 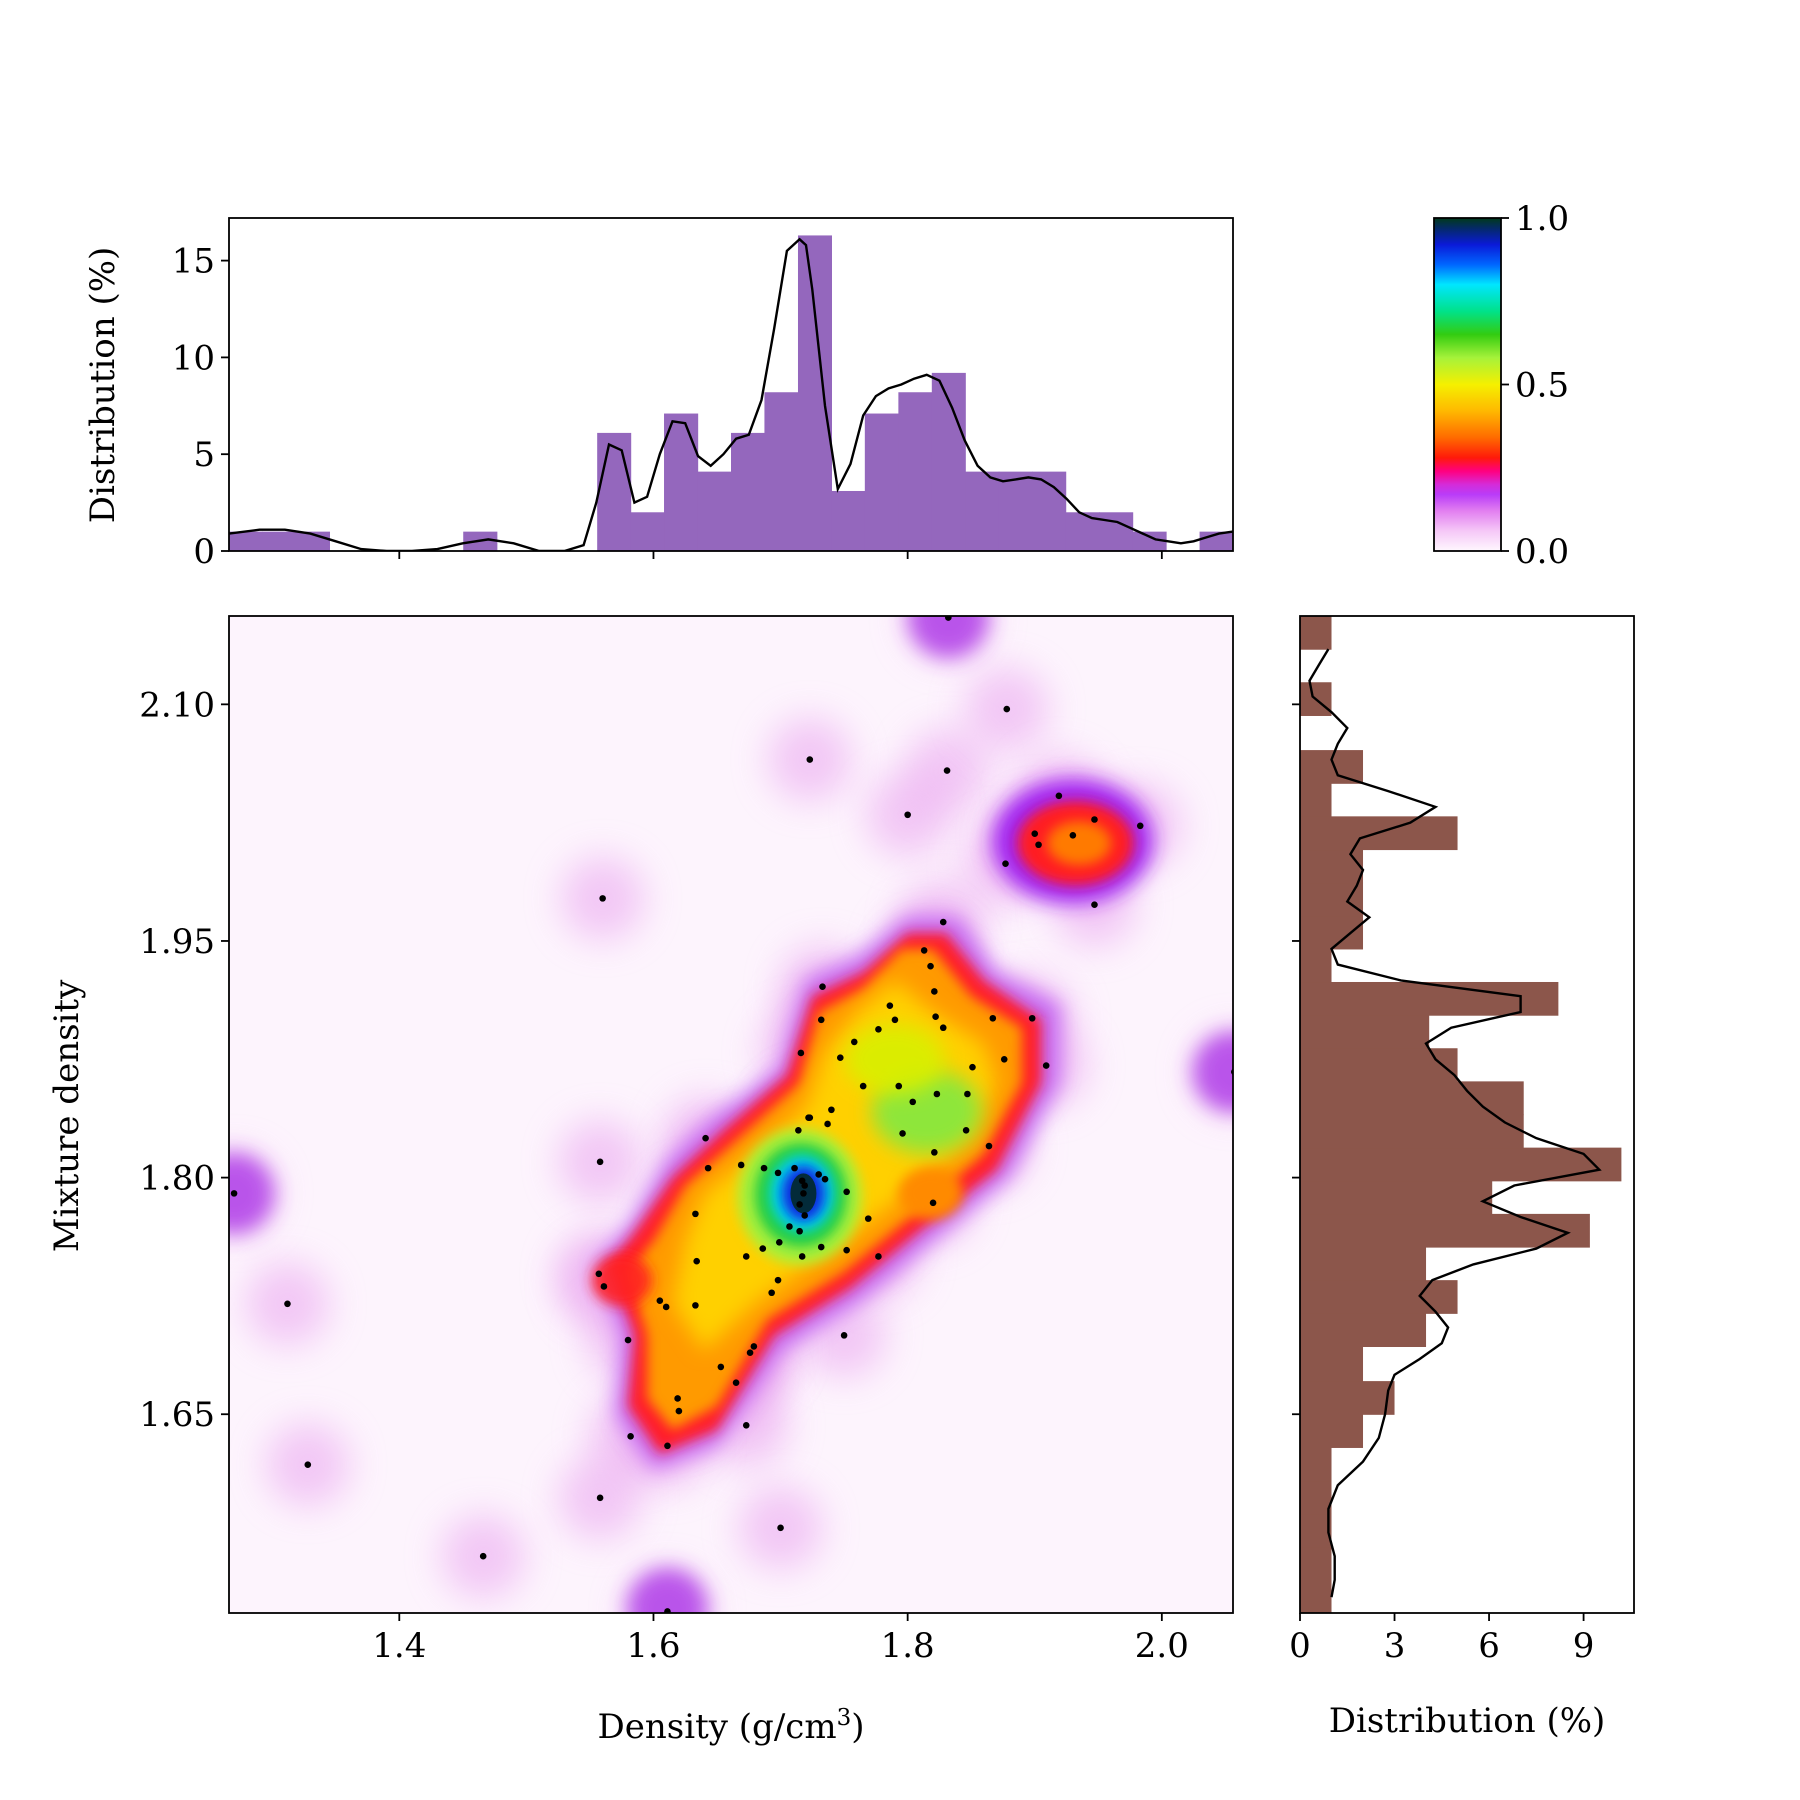 I want to click on right-xtick-label: 3, so click(x=1395, y=1646).